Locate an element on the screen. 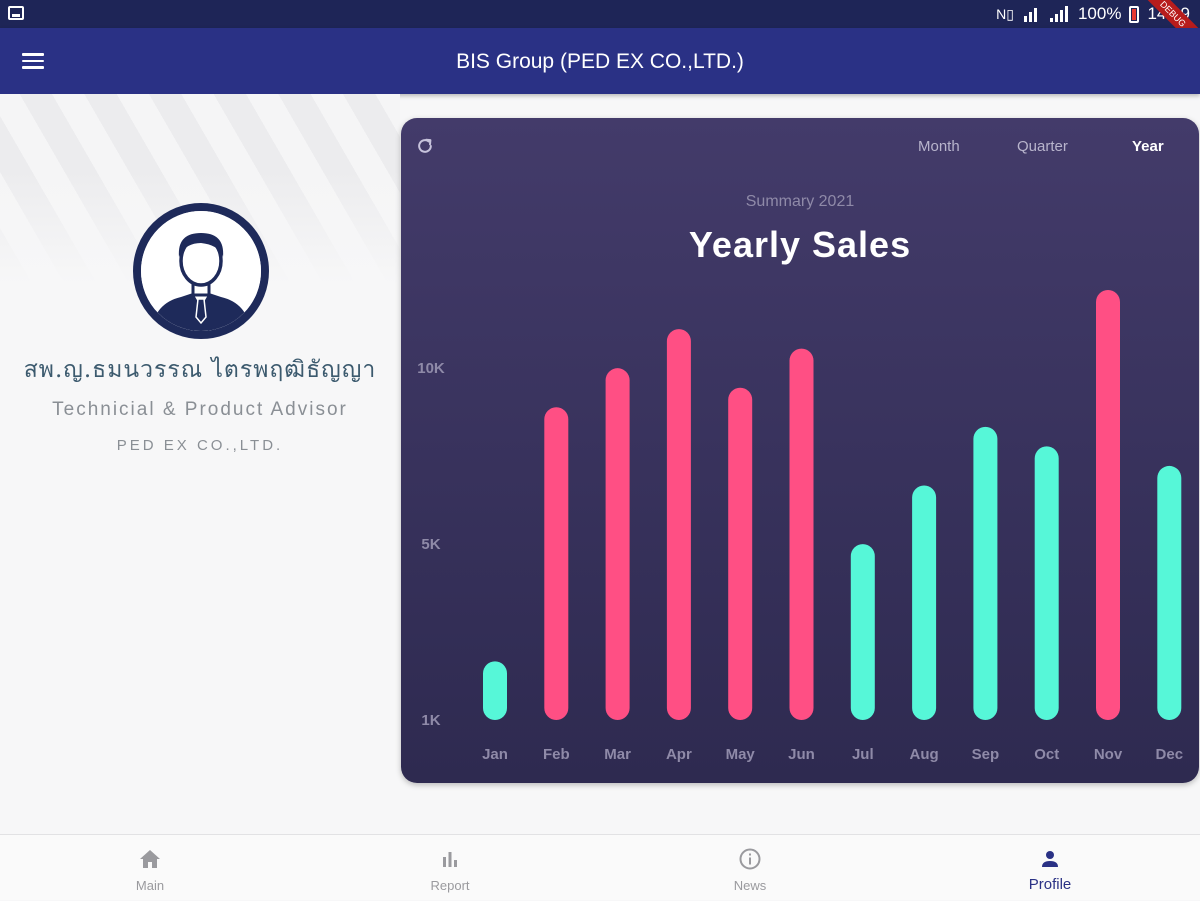 Image resolution: width=1200 pixels, height=901 pixels. refresh-icon is located at coordinates (425, 146).